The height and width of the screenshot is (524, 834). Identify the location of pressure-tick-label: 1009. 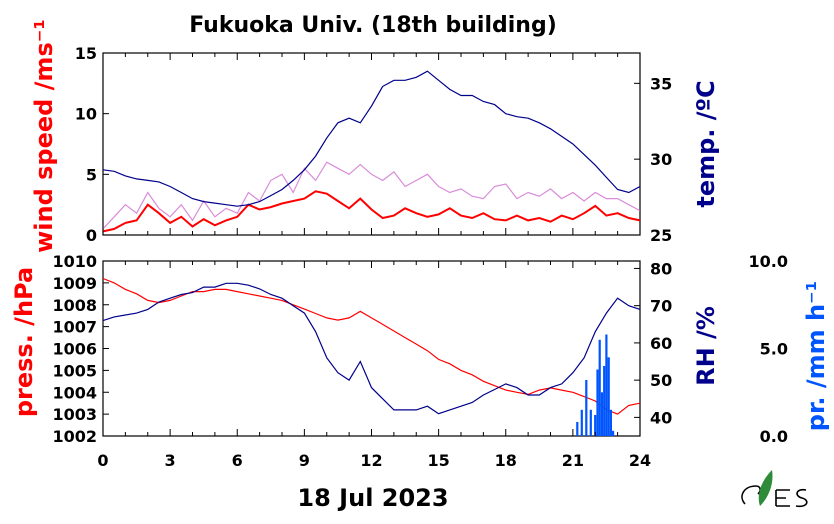
(74, 283).